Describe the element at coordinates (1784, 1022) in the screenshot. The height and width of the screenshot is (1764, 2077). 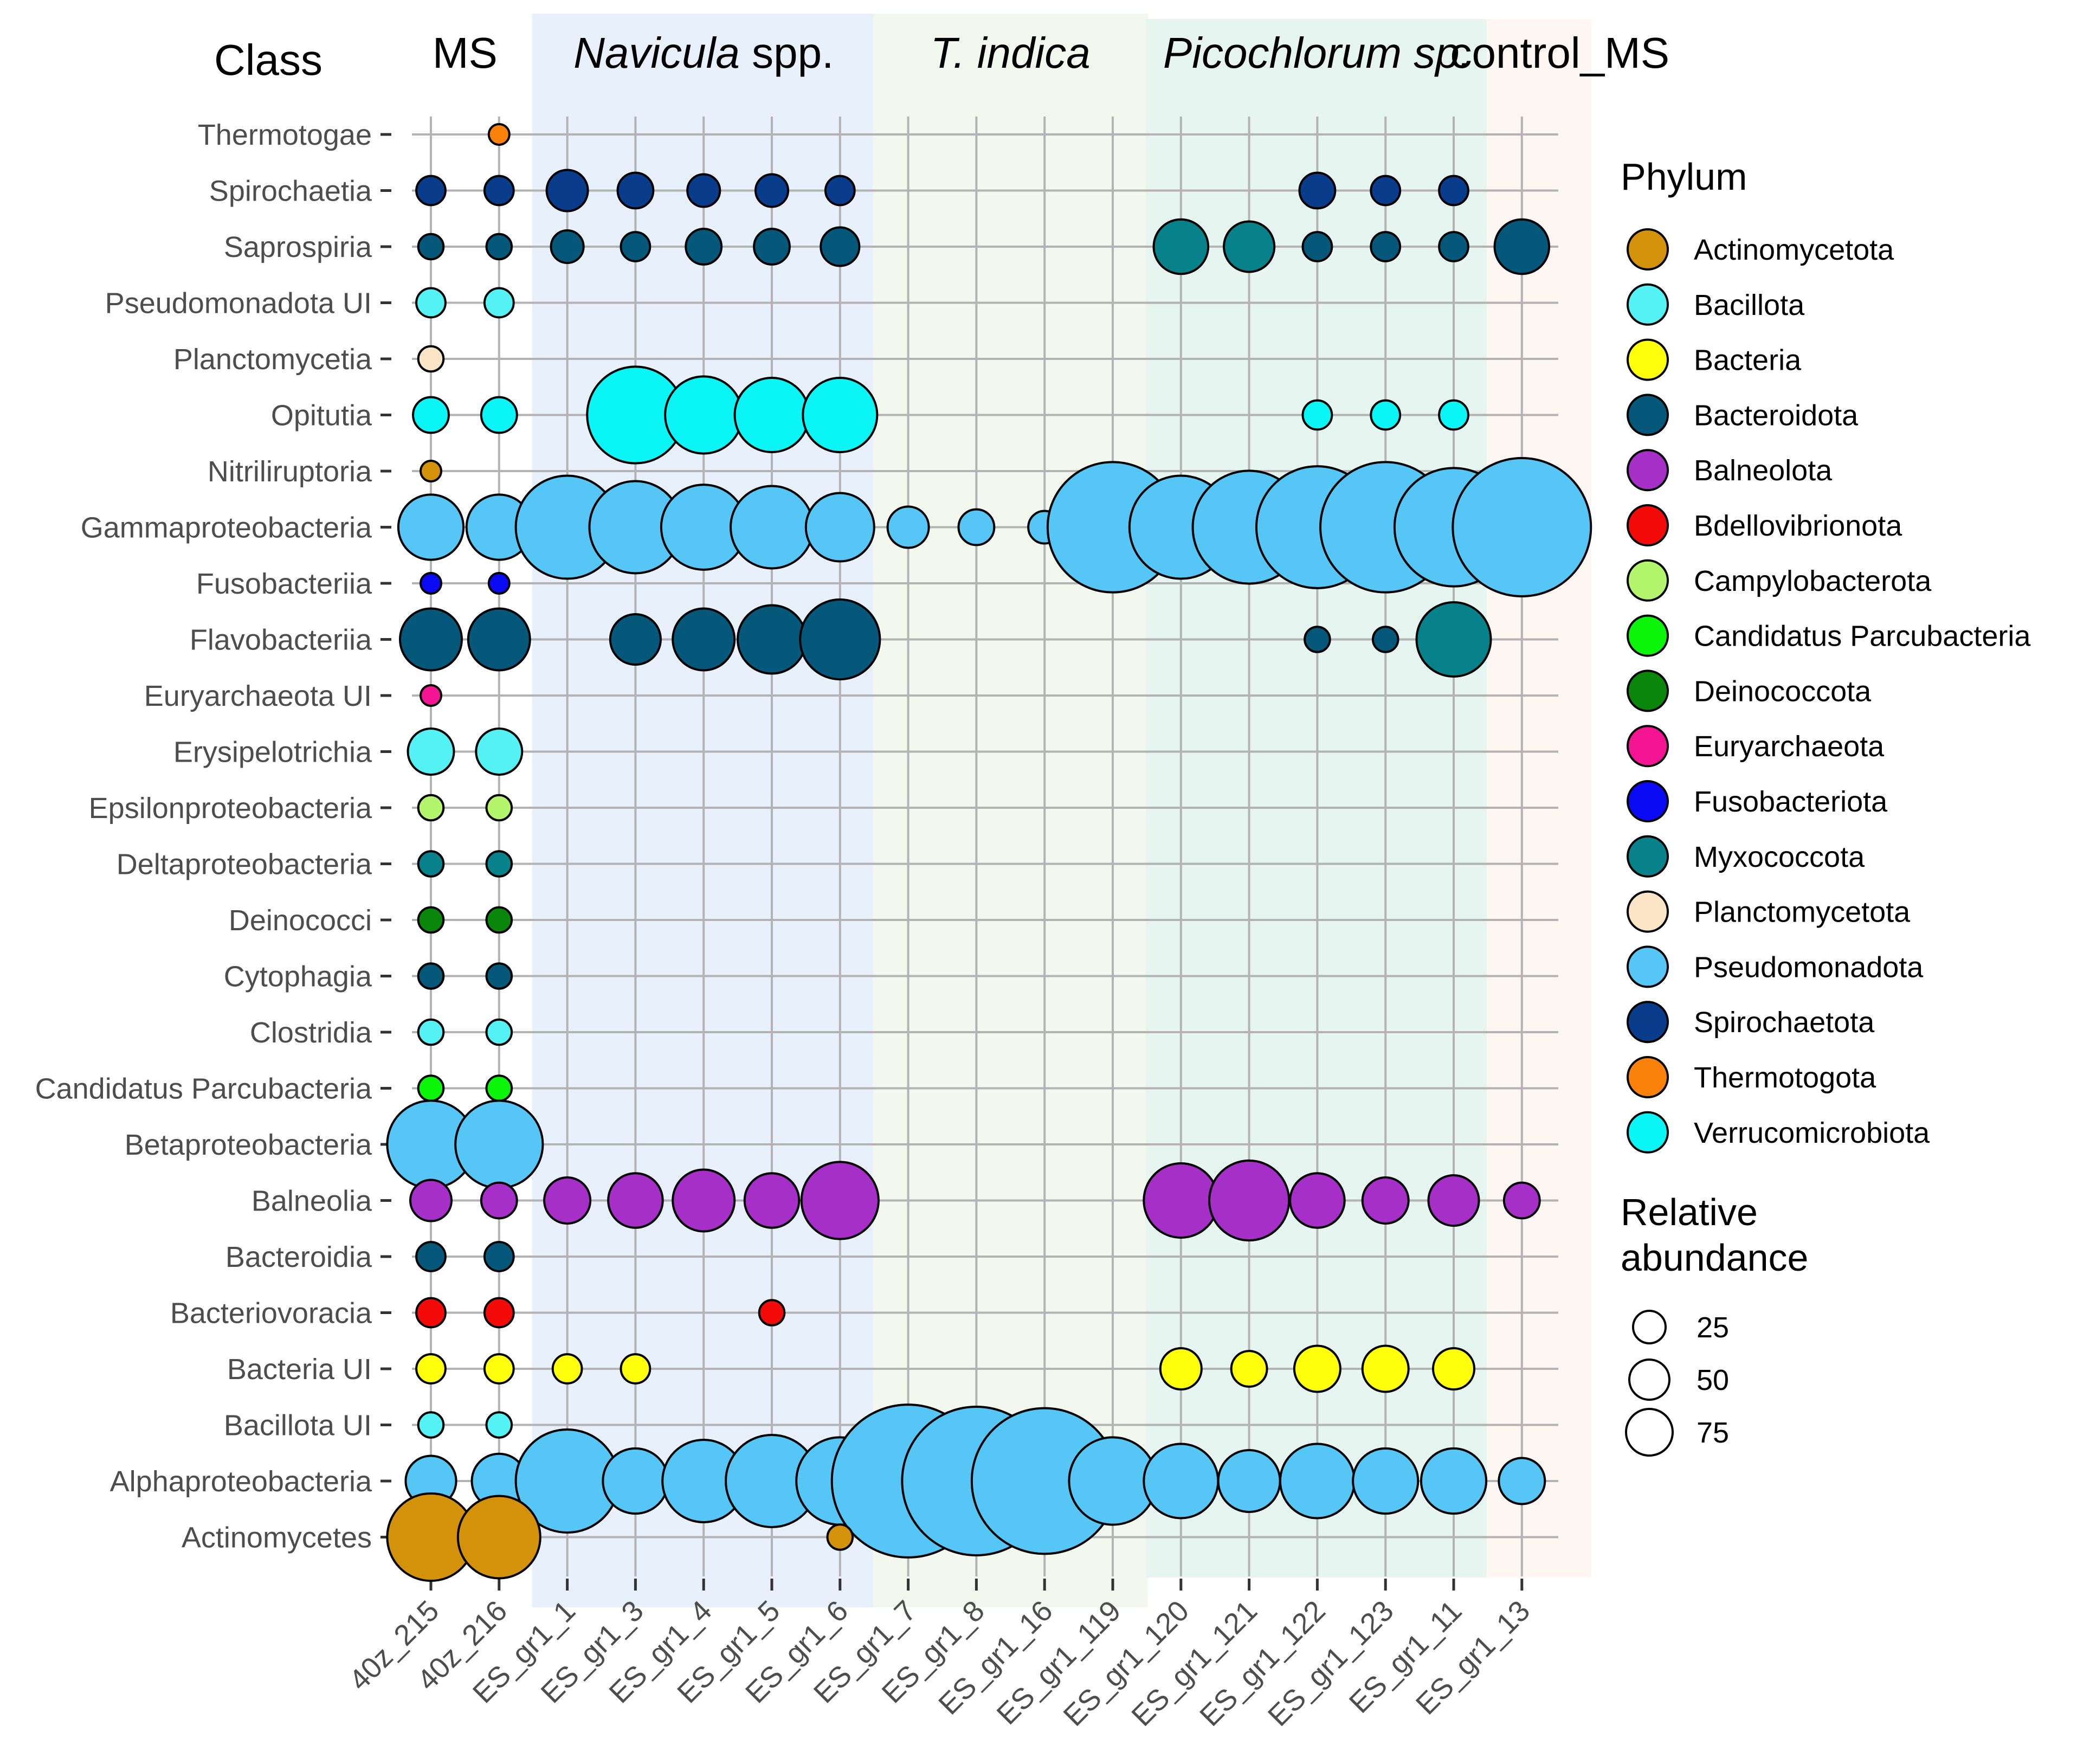
I see `legend-label-spirochaetota: Spirochaetota` at that location.